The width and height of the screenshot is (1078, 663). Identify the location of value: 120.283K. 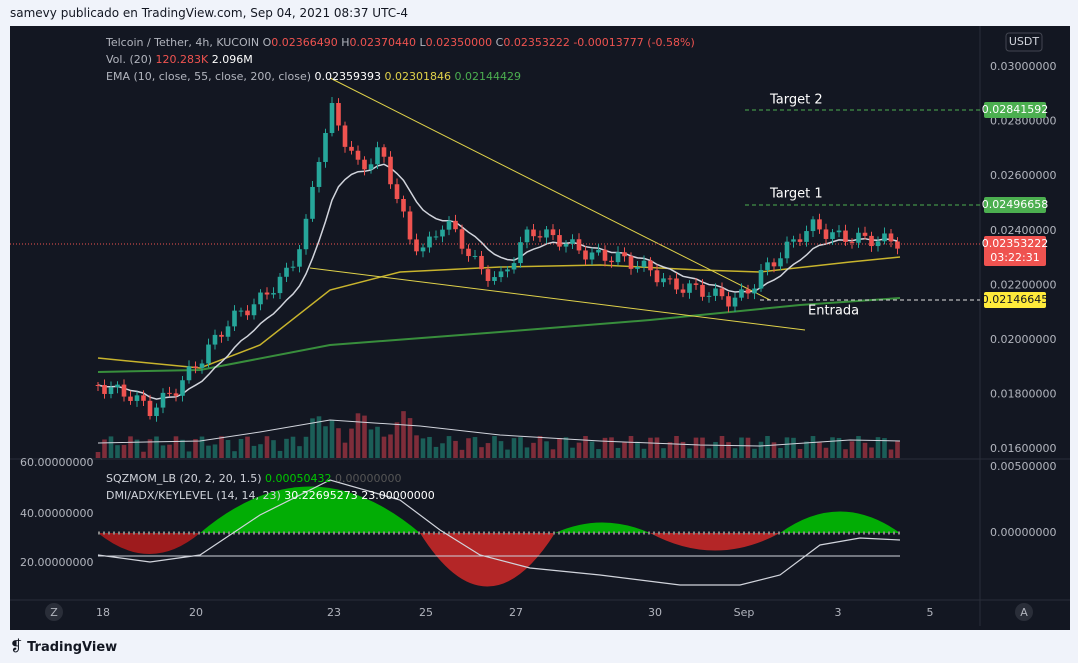
(182, 59).